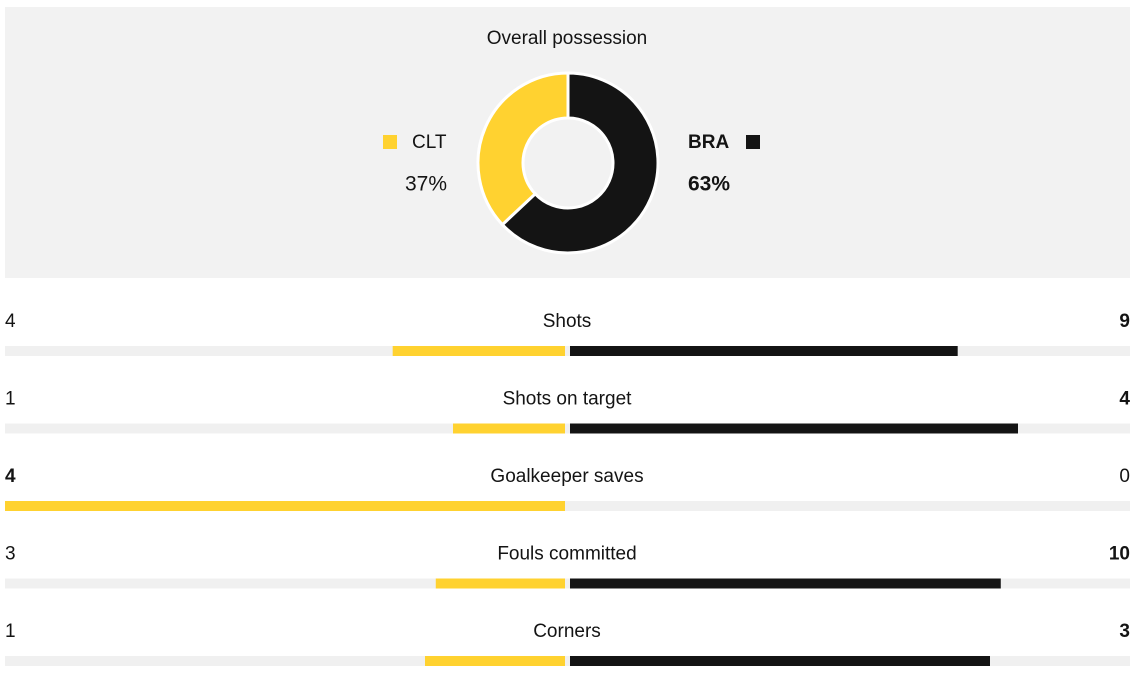 Image resolution: width=1138 pixels, height=680 pixels. Describe the element at coordinates (567, 38) in the screenshot. I see `possession-title: Overall possession` at that location.